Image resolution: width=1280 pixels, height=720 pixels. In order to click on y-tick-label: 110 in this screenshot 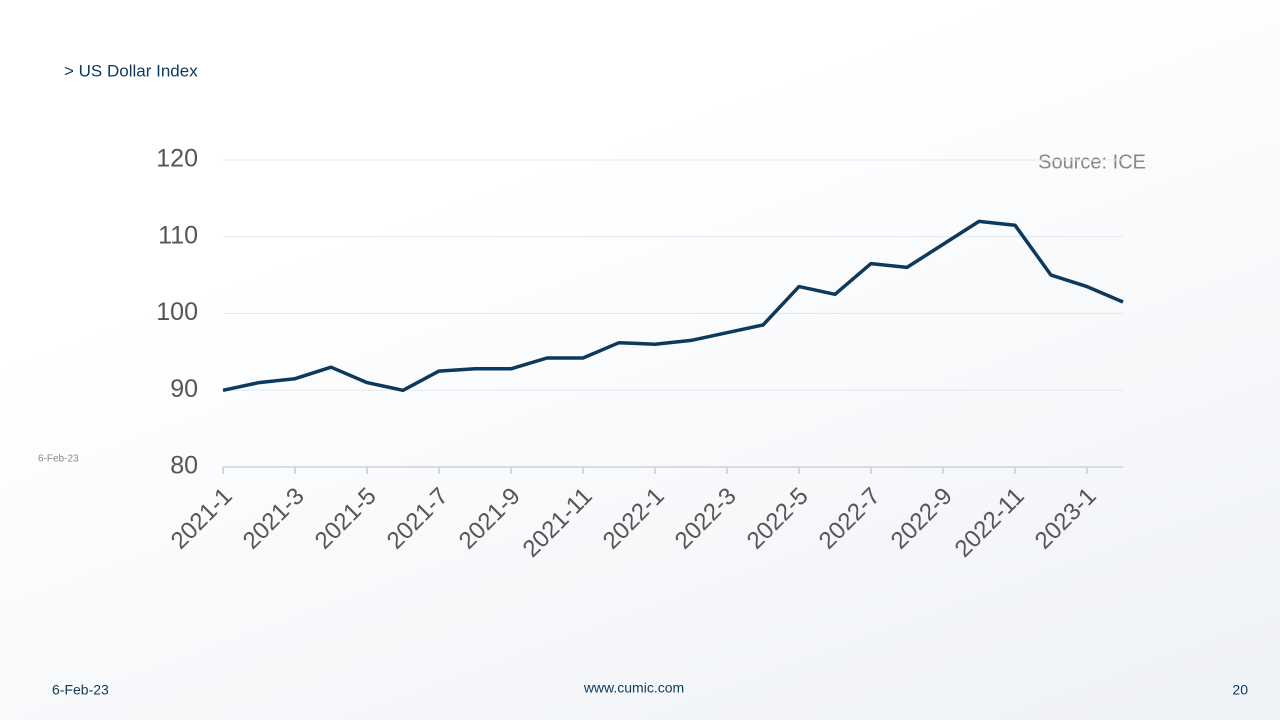, I will do `click(178, 235)`.